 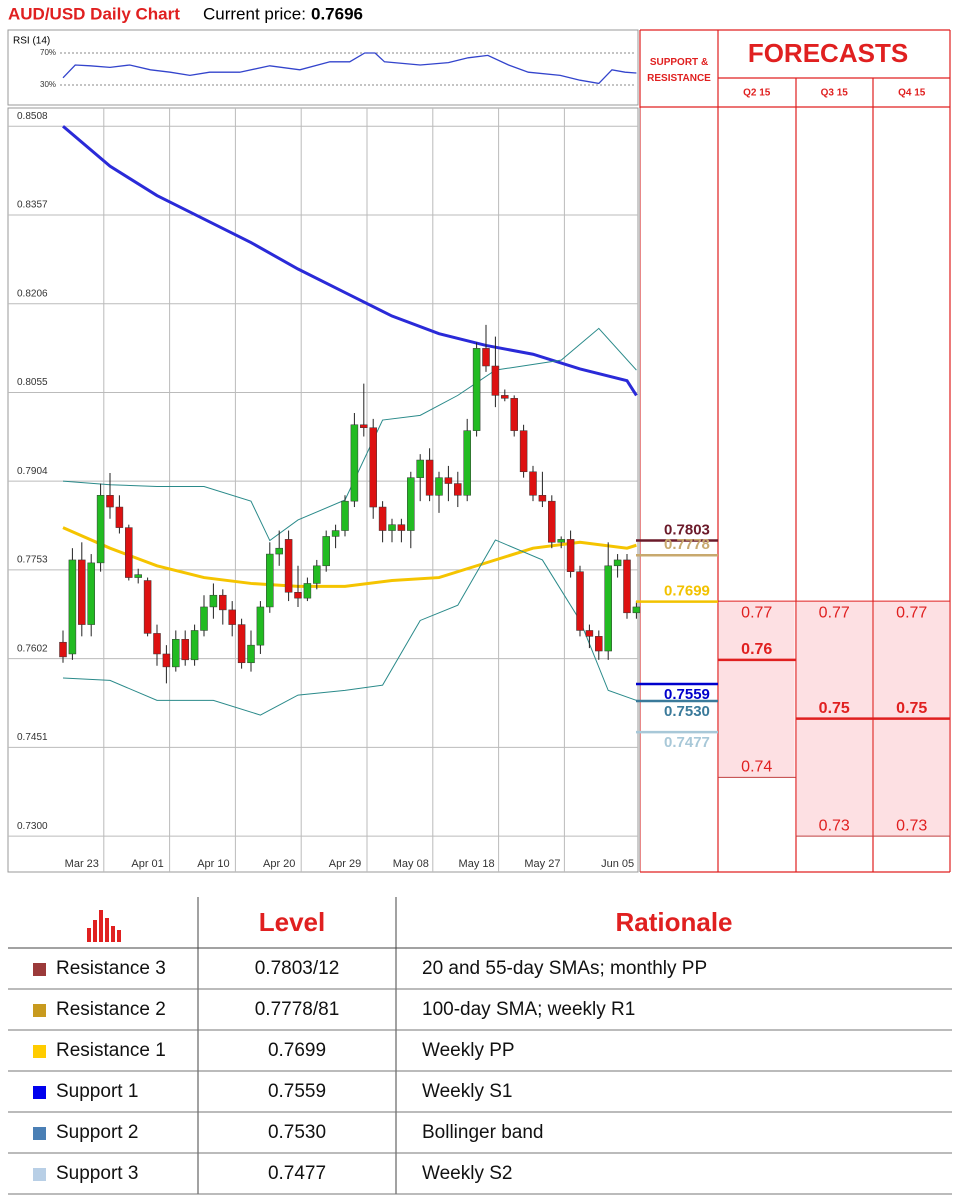 What do you see at coordinates (297, 1132) in the screenshot?
I see `row-level: 0.7530` at bounding box center [297, 1132].